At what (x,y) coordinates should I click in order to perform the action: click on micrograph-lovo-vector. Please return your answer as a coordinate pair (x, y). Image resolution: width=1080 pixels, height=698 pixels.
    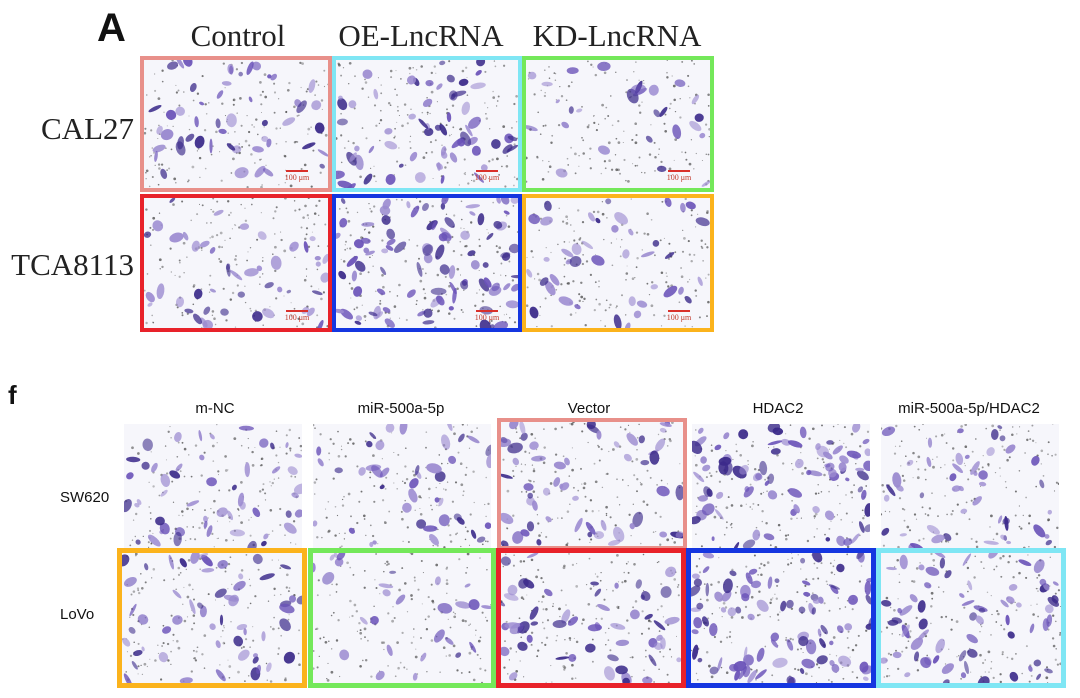
    Looking at the image, I should click on (591, 618).